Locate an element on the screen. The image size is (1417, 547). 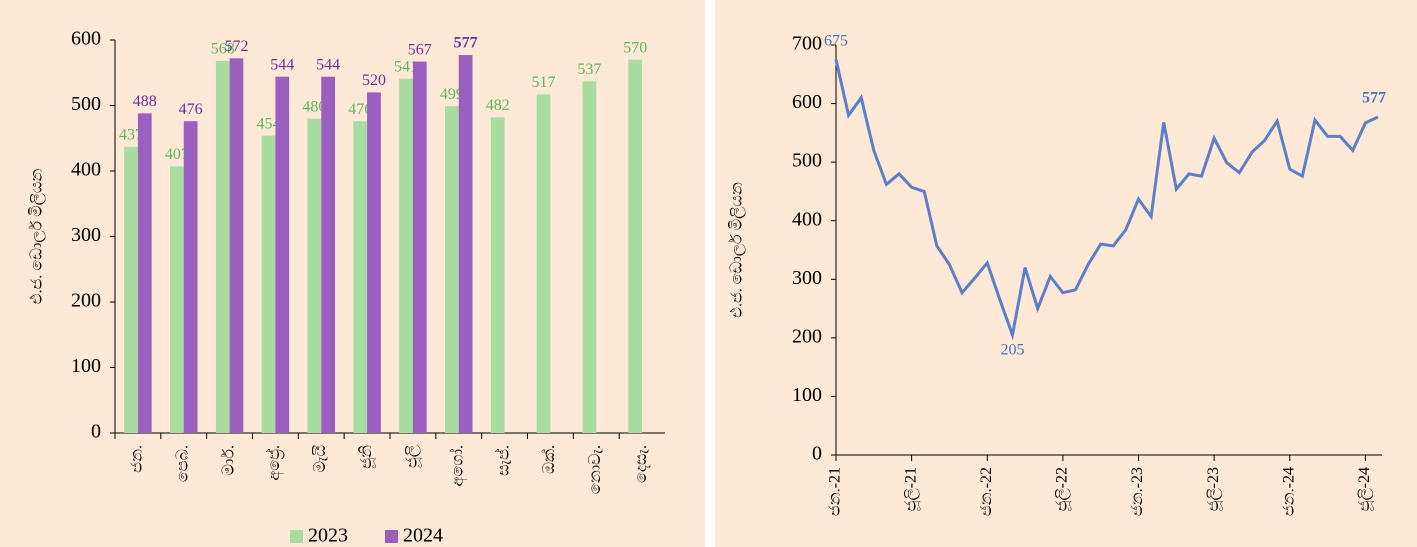
x-tick-label: දෙසැ. is located at coordinates (641, 464).